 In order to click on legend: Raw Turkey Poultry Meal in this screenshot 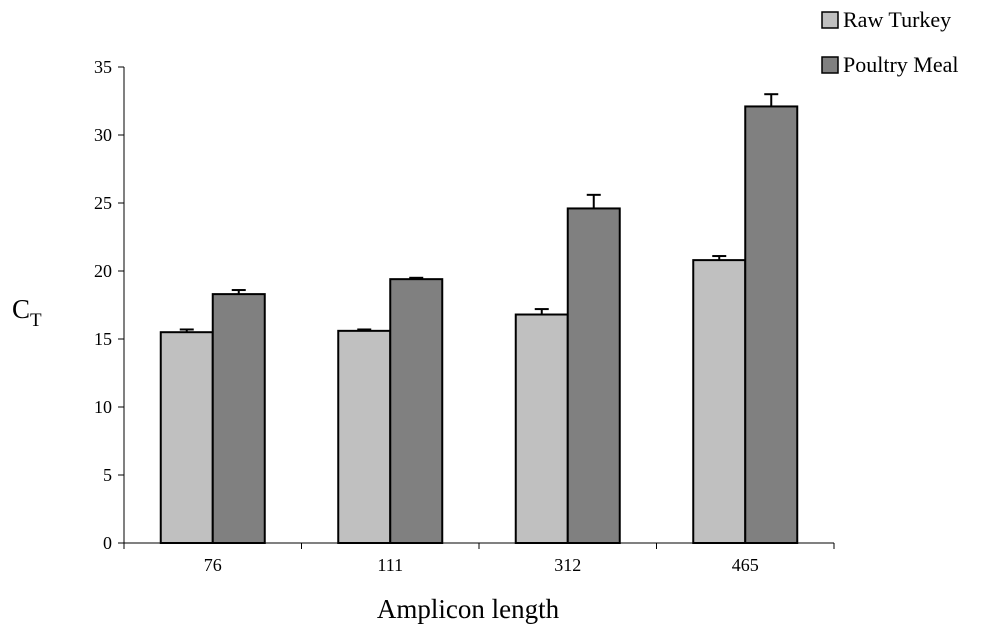, I will do `click(890, 42)`.